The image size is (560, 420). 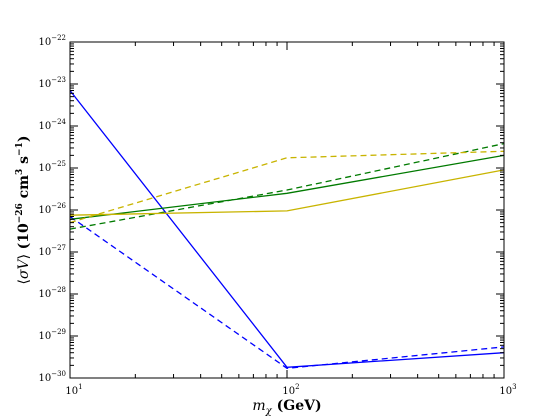 What do you see at coordinates (52, 125) in the screenshot?
I see `y-tick-label: 10−24` at bounding box center [52, 125].